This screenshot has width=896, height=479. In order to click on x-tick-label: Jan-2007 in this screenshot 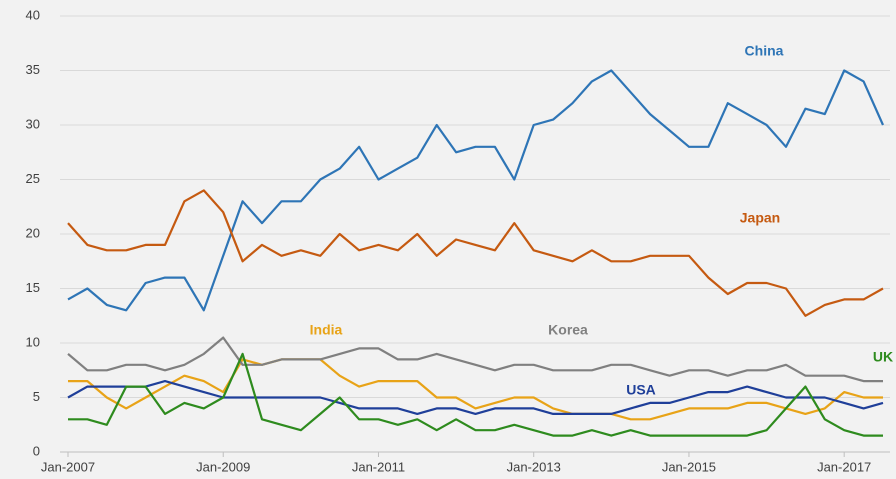, I will do `click(68, 466)`.